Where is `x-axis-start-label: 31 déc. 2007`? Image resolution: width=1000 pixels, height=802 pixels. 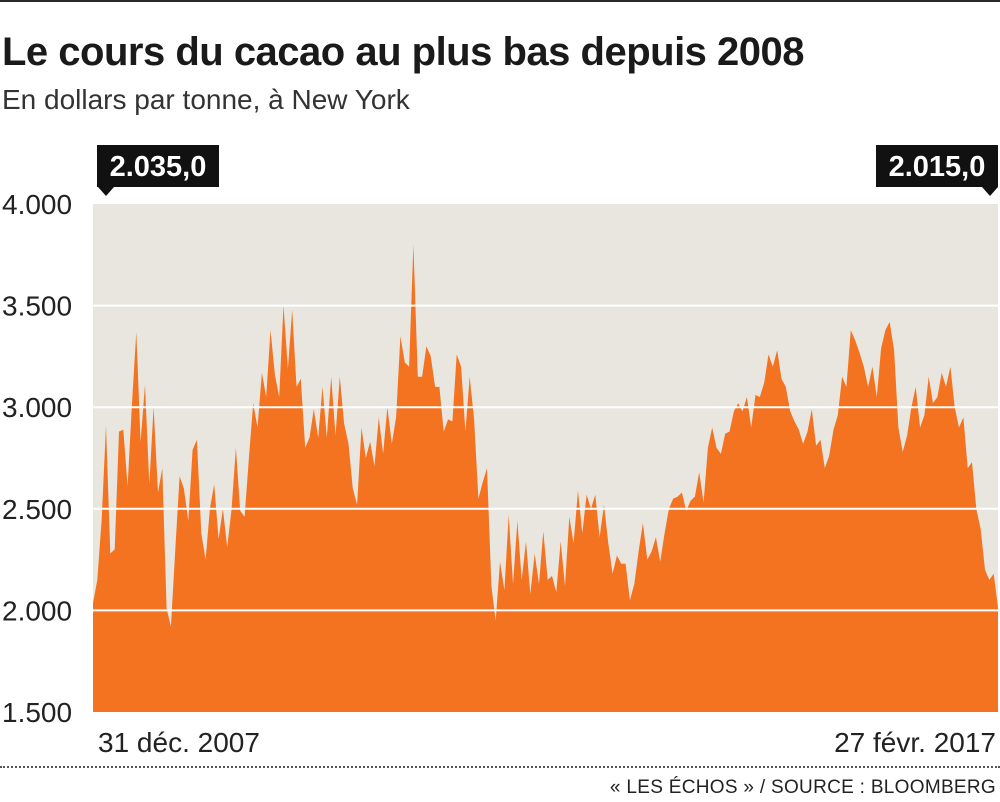 x-axis-start-label: 31 déc. 2007 is located at coordinates (179, 742).